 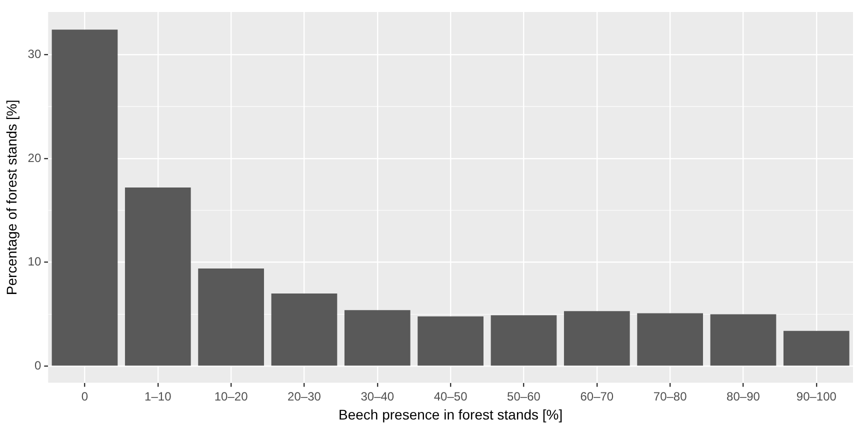 What do you see at coordinates (524, 396) in the screenshot?
I see `x-tick-label: 50–60` at bounding box center [524, 396].